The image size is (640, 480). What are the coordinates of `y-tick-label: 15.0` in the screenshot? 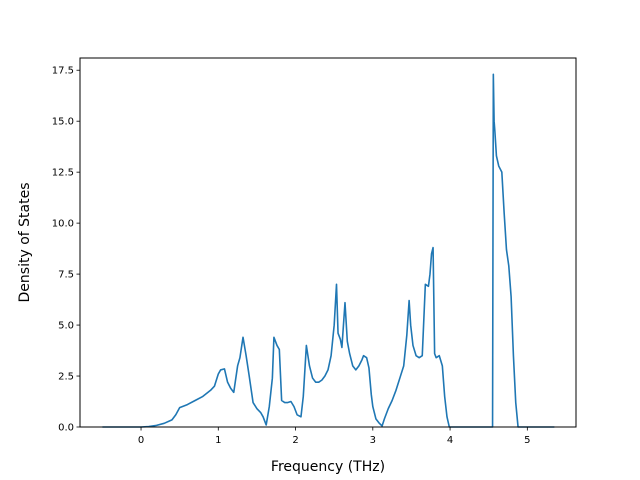 It's located at (63, 122).